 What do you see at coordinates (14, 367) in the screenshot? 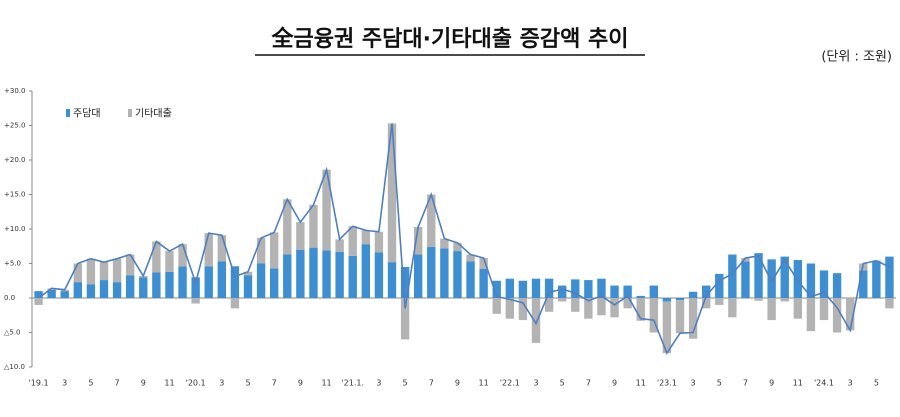
I see `y-tick-label: △10.0` at bounding box center [14, 367].